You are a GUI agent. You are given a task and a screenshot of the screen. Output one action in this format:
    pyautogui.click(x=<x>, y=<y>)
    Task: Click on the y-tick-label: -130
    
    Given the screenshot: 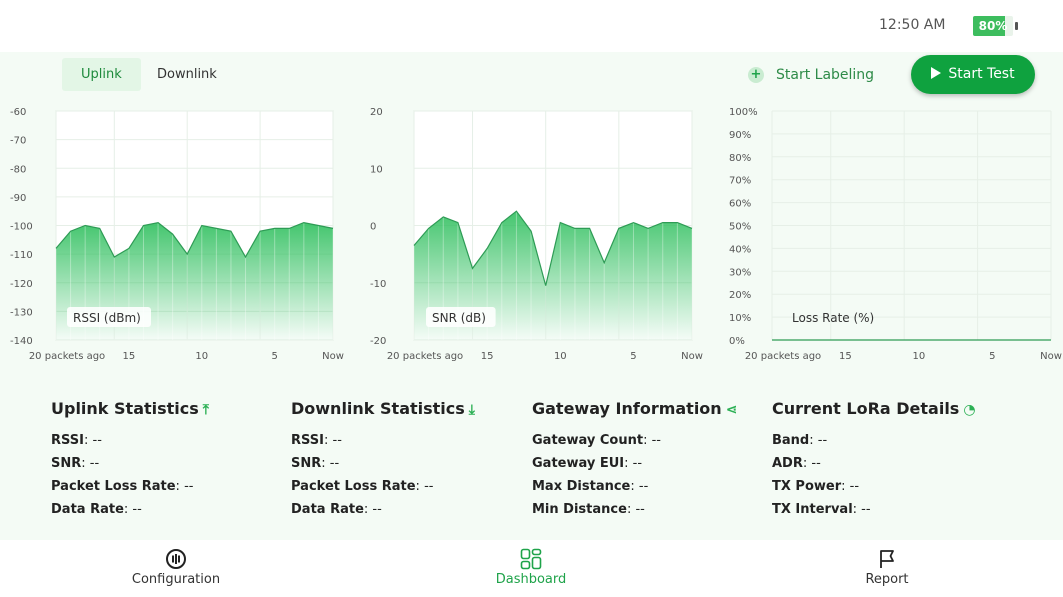 What is the action you would take?
    pyautogui.click(x=21, y=312)
    